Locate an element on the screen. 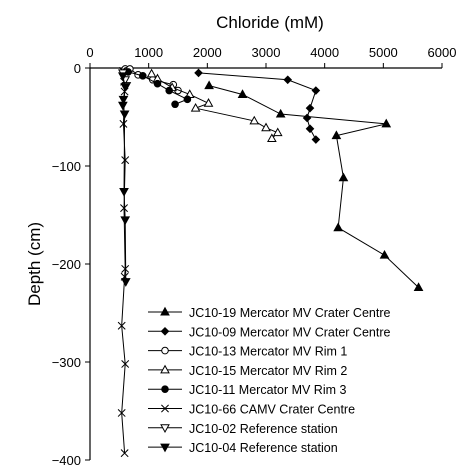  legend-item: JC10-19 Mercator MV Crater Centre is located at coordinates (269, 313).